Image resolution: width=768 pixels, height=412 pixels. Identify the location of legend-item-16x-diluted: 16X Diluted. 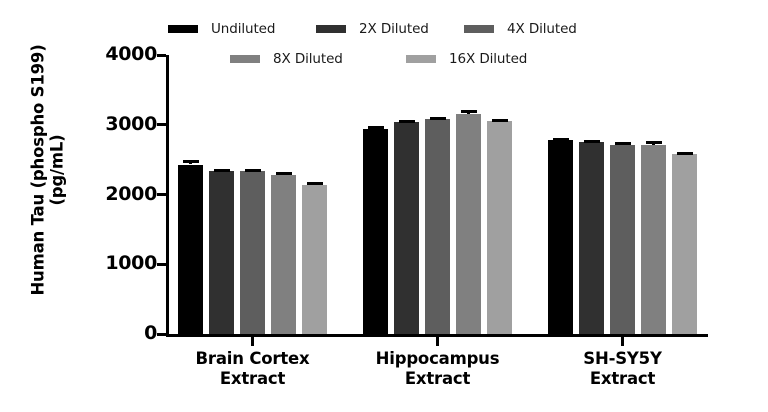
(466, 59).